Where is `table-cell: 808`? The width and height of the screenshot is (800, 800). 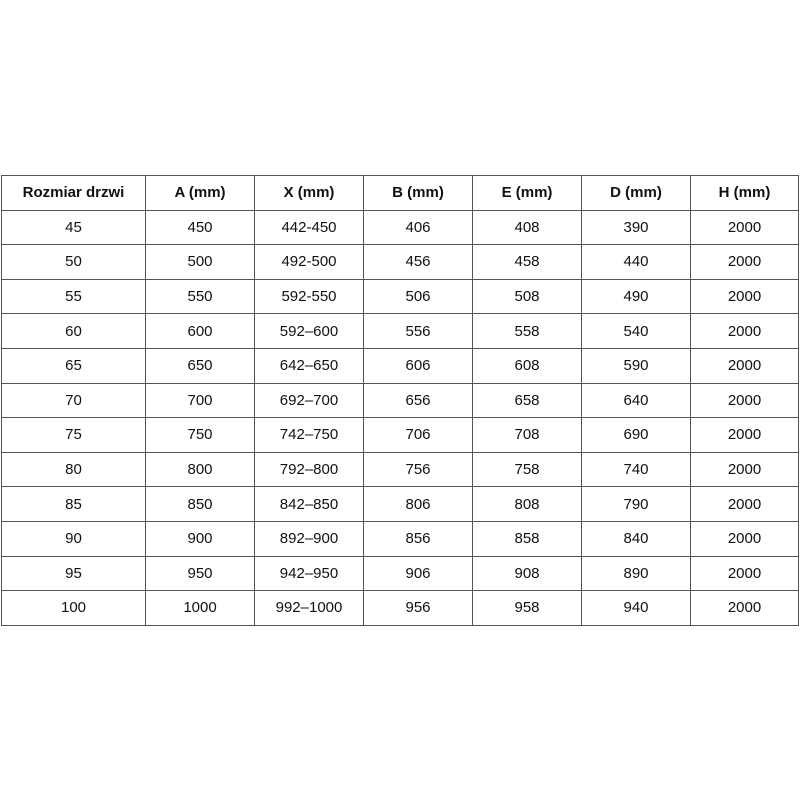
table-cell: 808 is located at coordinates (527, 504).